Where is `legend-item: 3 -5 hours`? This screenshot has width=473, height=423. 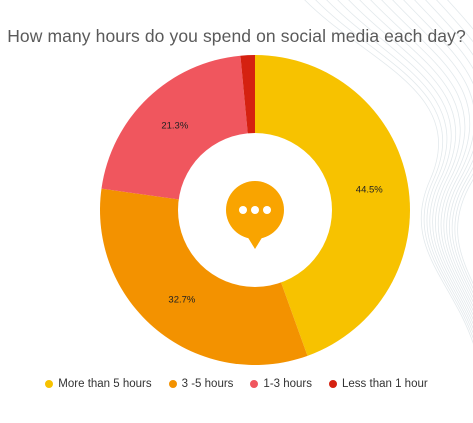
legend-item: 3 -5 hours is located at coordinates (201, 384).